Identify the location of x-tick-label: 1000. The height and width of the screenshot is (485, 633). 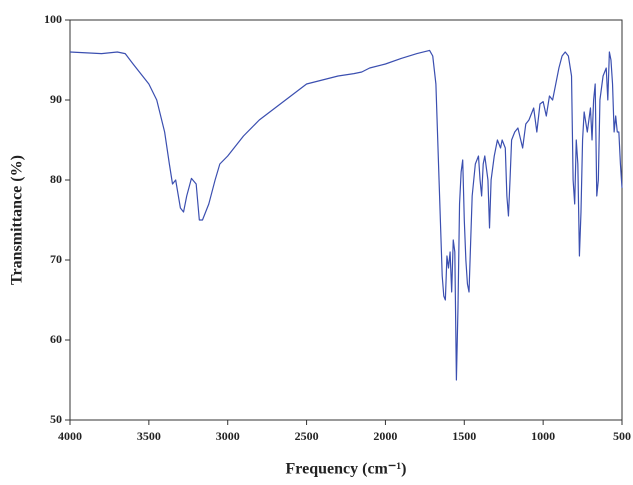
(543, 436).